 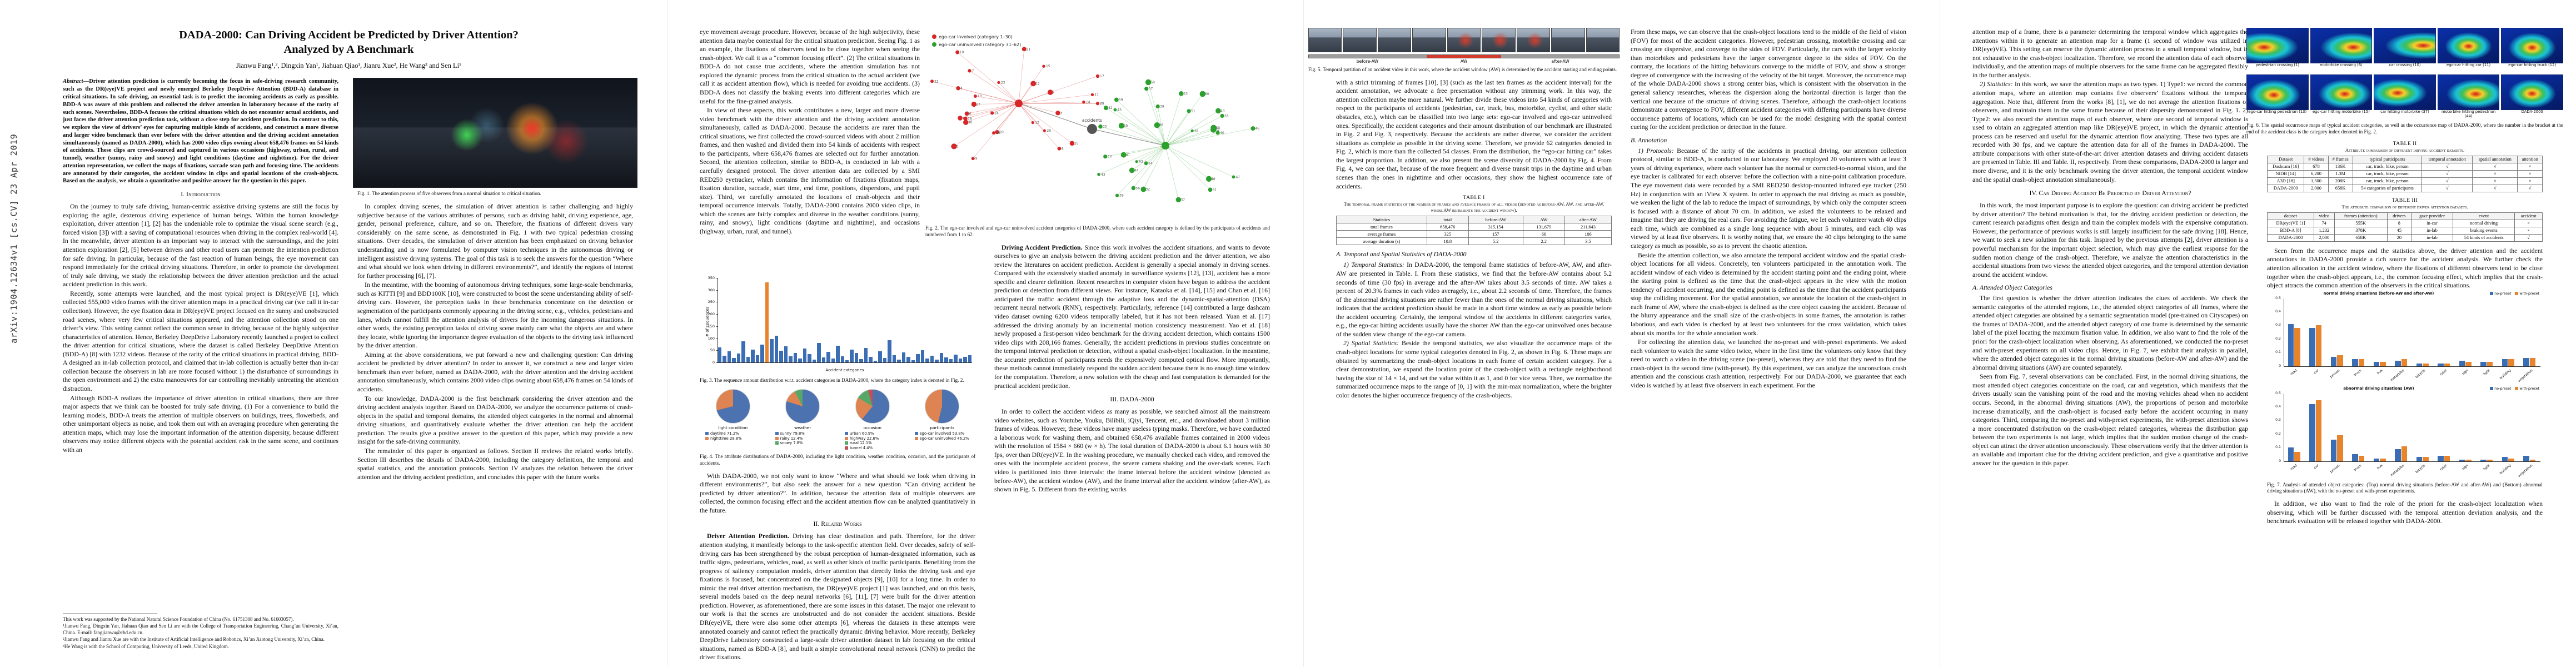 I want to click on pie-legend-item: ego-car uninvolved 46.2%, so click(x=945, y=438).